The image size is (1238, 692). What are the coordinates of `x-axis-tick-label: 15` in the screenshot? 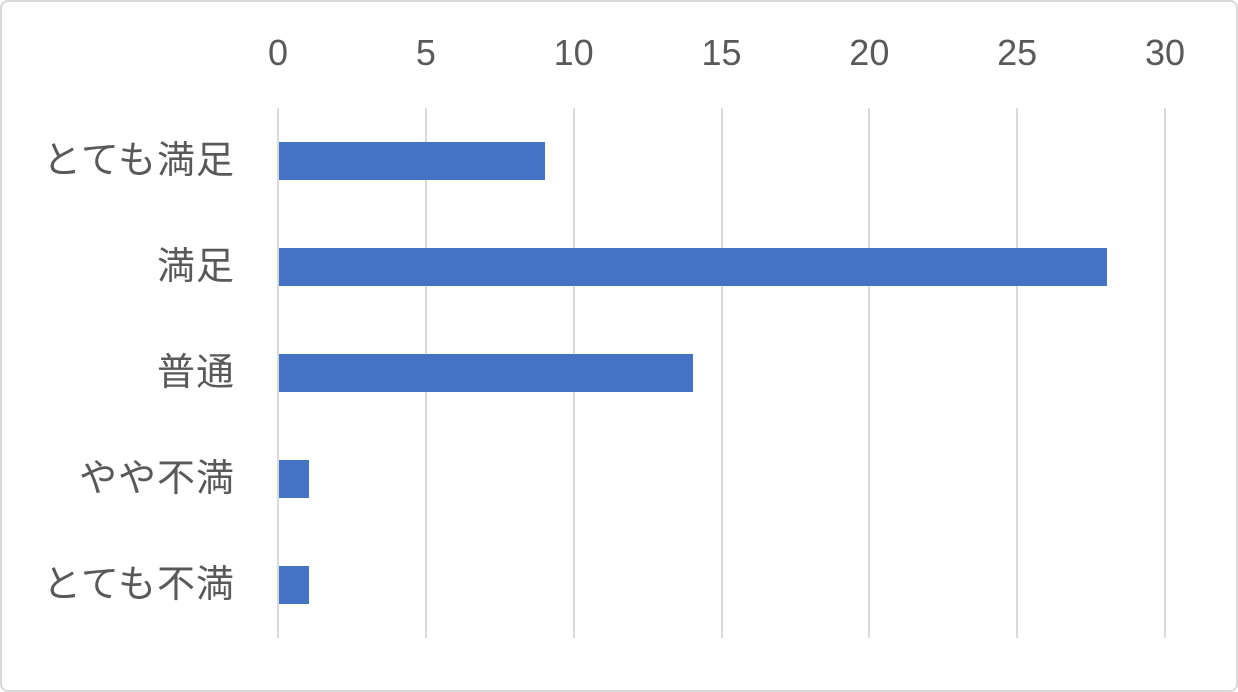 It's located at (721, 52).